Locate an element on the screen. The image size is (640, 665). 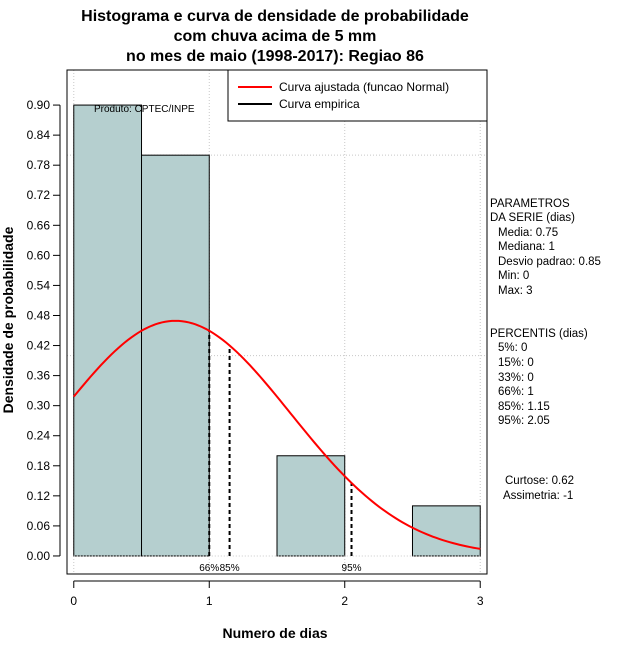
perc-95: 95%: 2.05 is located at coordinates (524, 421).